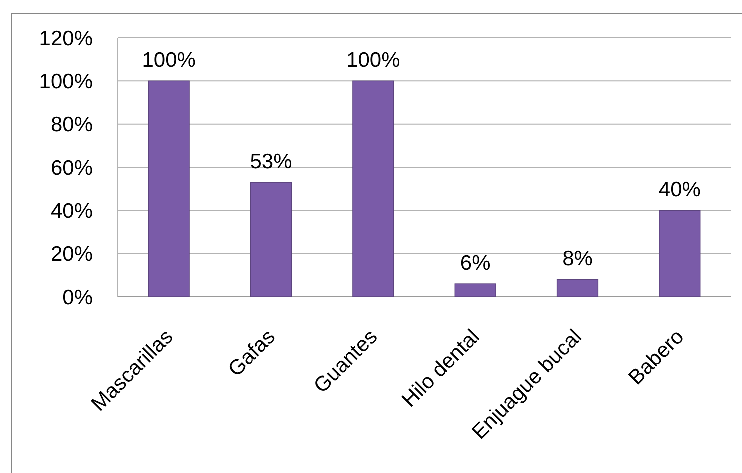 The height and width of the screenshot is (473, 742). Describe the element at coordinates (71, 212) in the screenshot. I see `y-tick-label: 40%` at that location.